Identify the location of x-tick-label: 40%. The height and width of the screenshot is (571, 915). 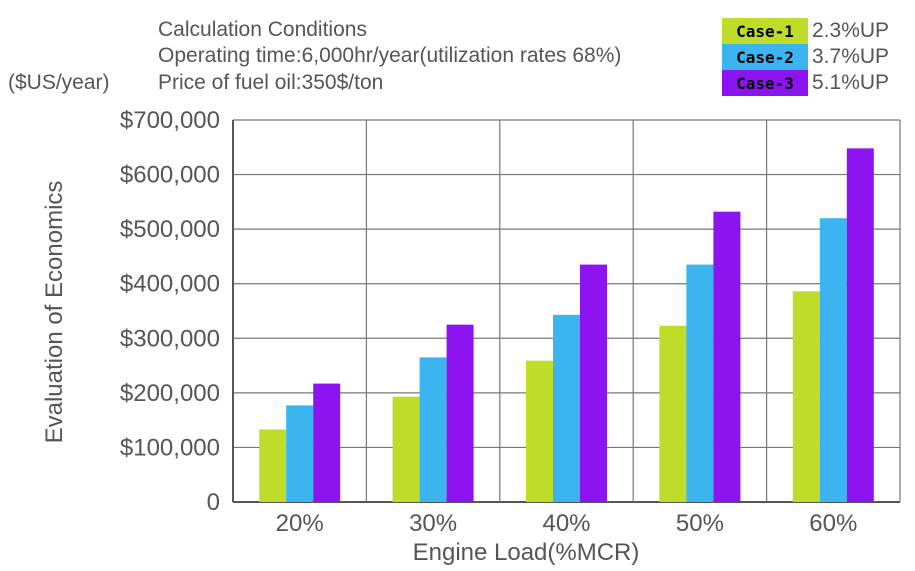
(566, 523).